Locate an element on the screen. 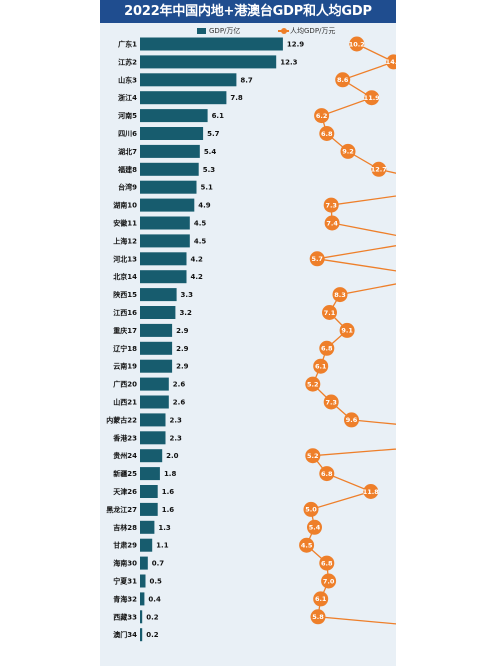 This screenshot has width=500, height=666. gdp-value-label: 4.9 is located at coordinates (204, 206).